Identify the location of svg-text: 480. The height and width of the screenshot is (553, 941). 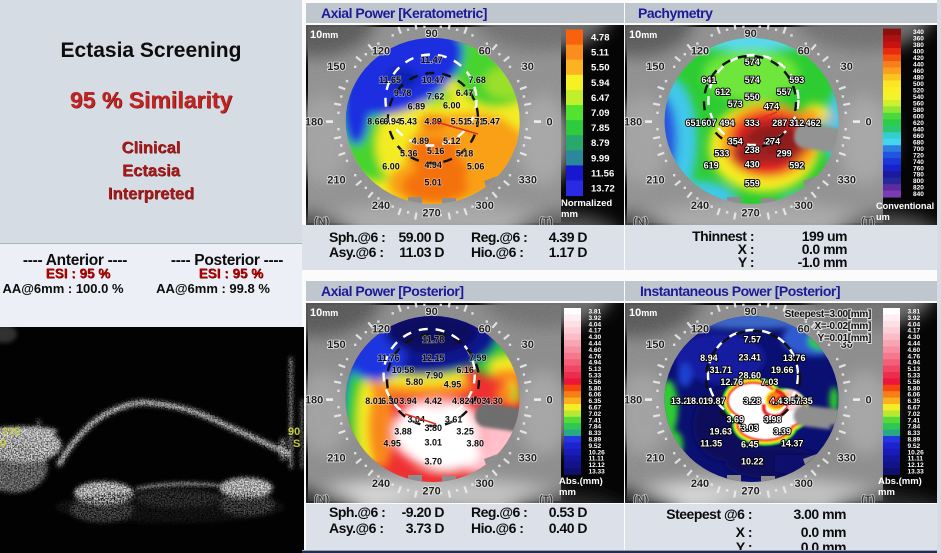
(918, 78).